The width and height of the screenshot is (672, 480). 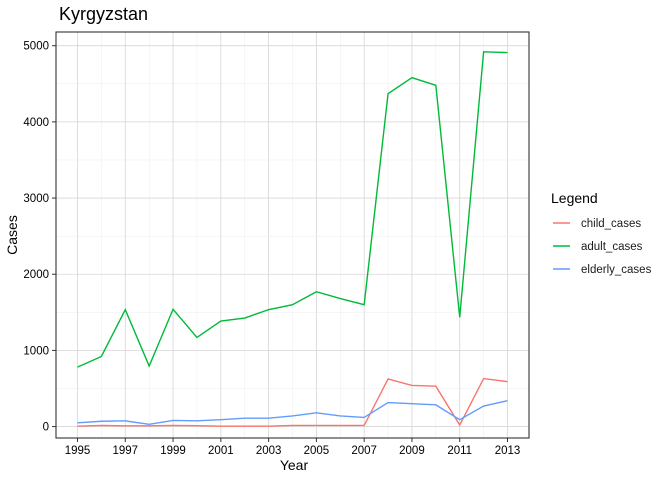 I want to click on x-tick-label: 2001, so click(x=221, y=451).